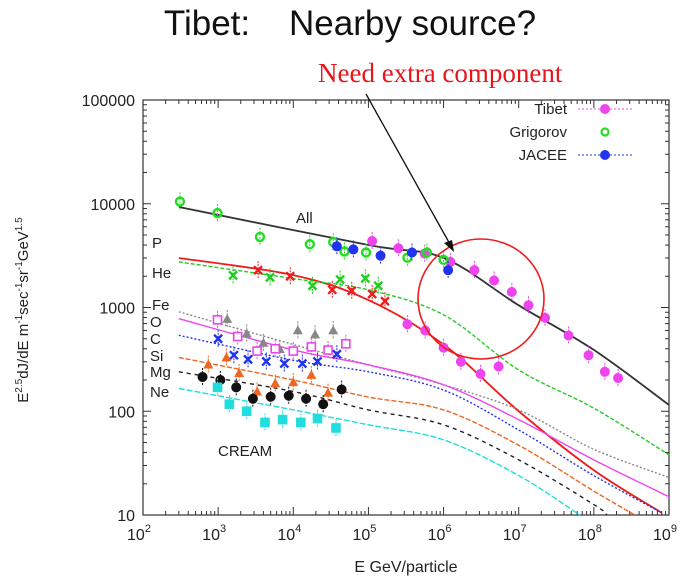 This screenshot has height=586, width=700. What do you see at coordinates (113, 205) in the screenshot?
I see `y-tick-label: 10000` at bounding box center [113, 205].